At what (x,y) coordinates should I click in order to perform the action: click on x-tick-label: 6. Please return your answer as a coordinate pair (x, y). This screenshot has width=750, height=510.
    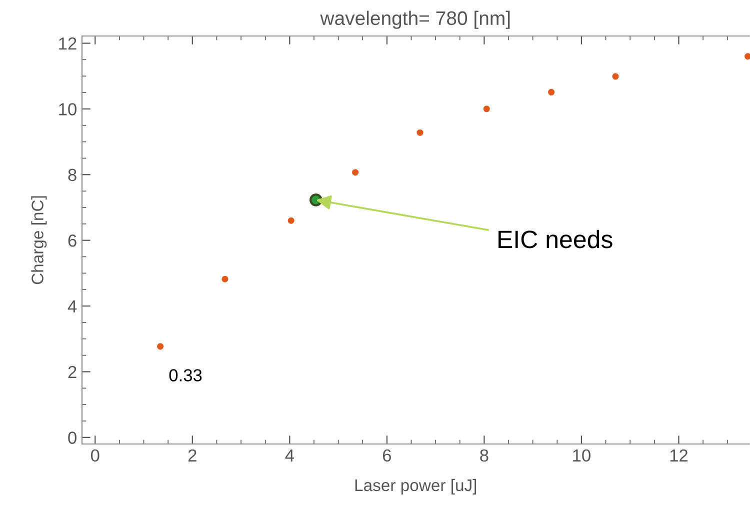
    Looking at the image, I should click on (386, 455).